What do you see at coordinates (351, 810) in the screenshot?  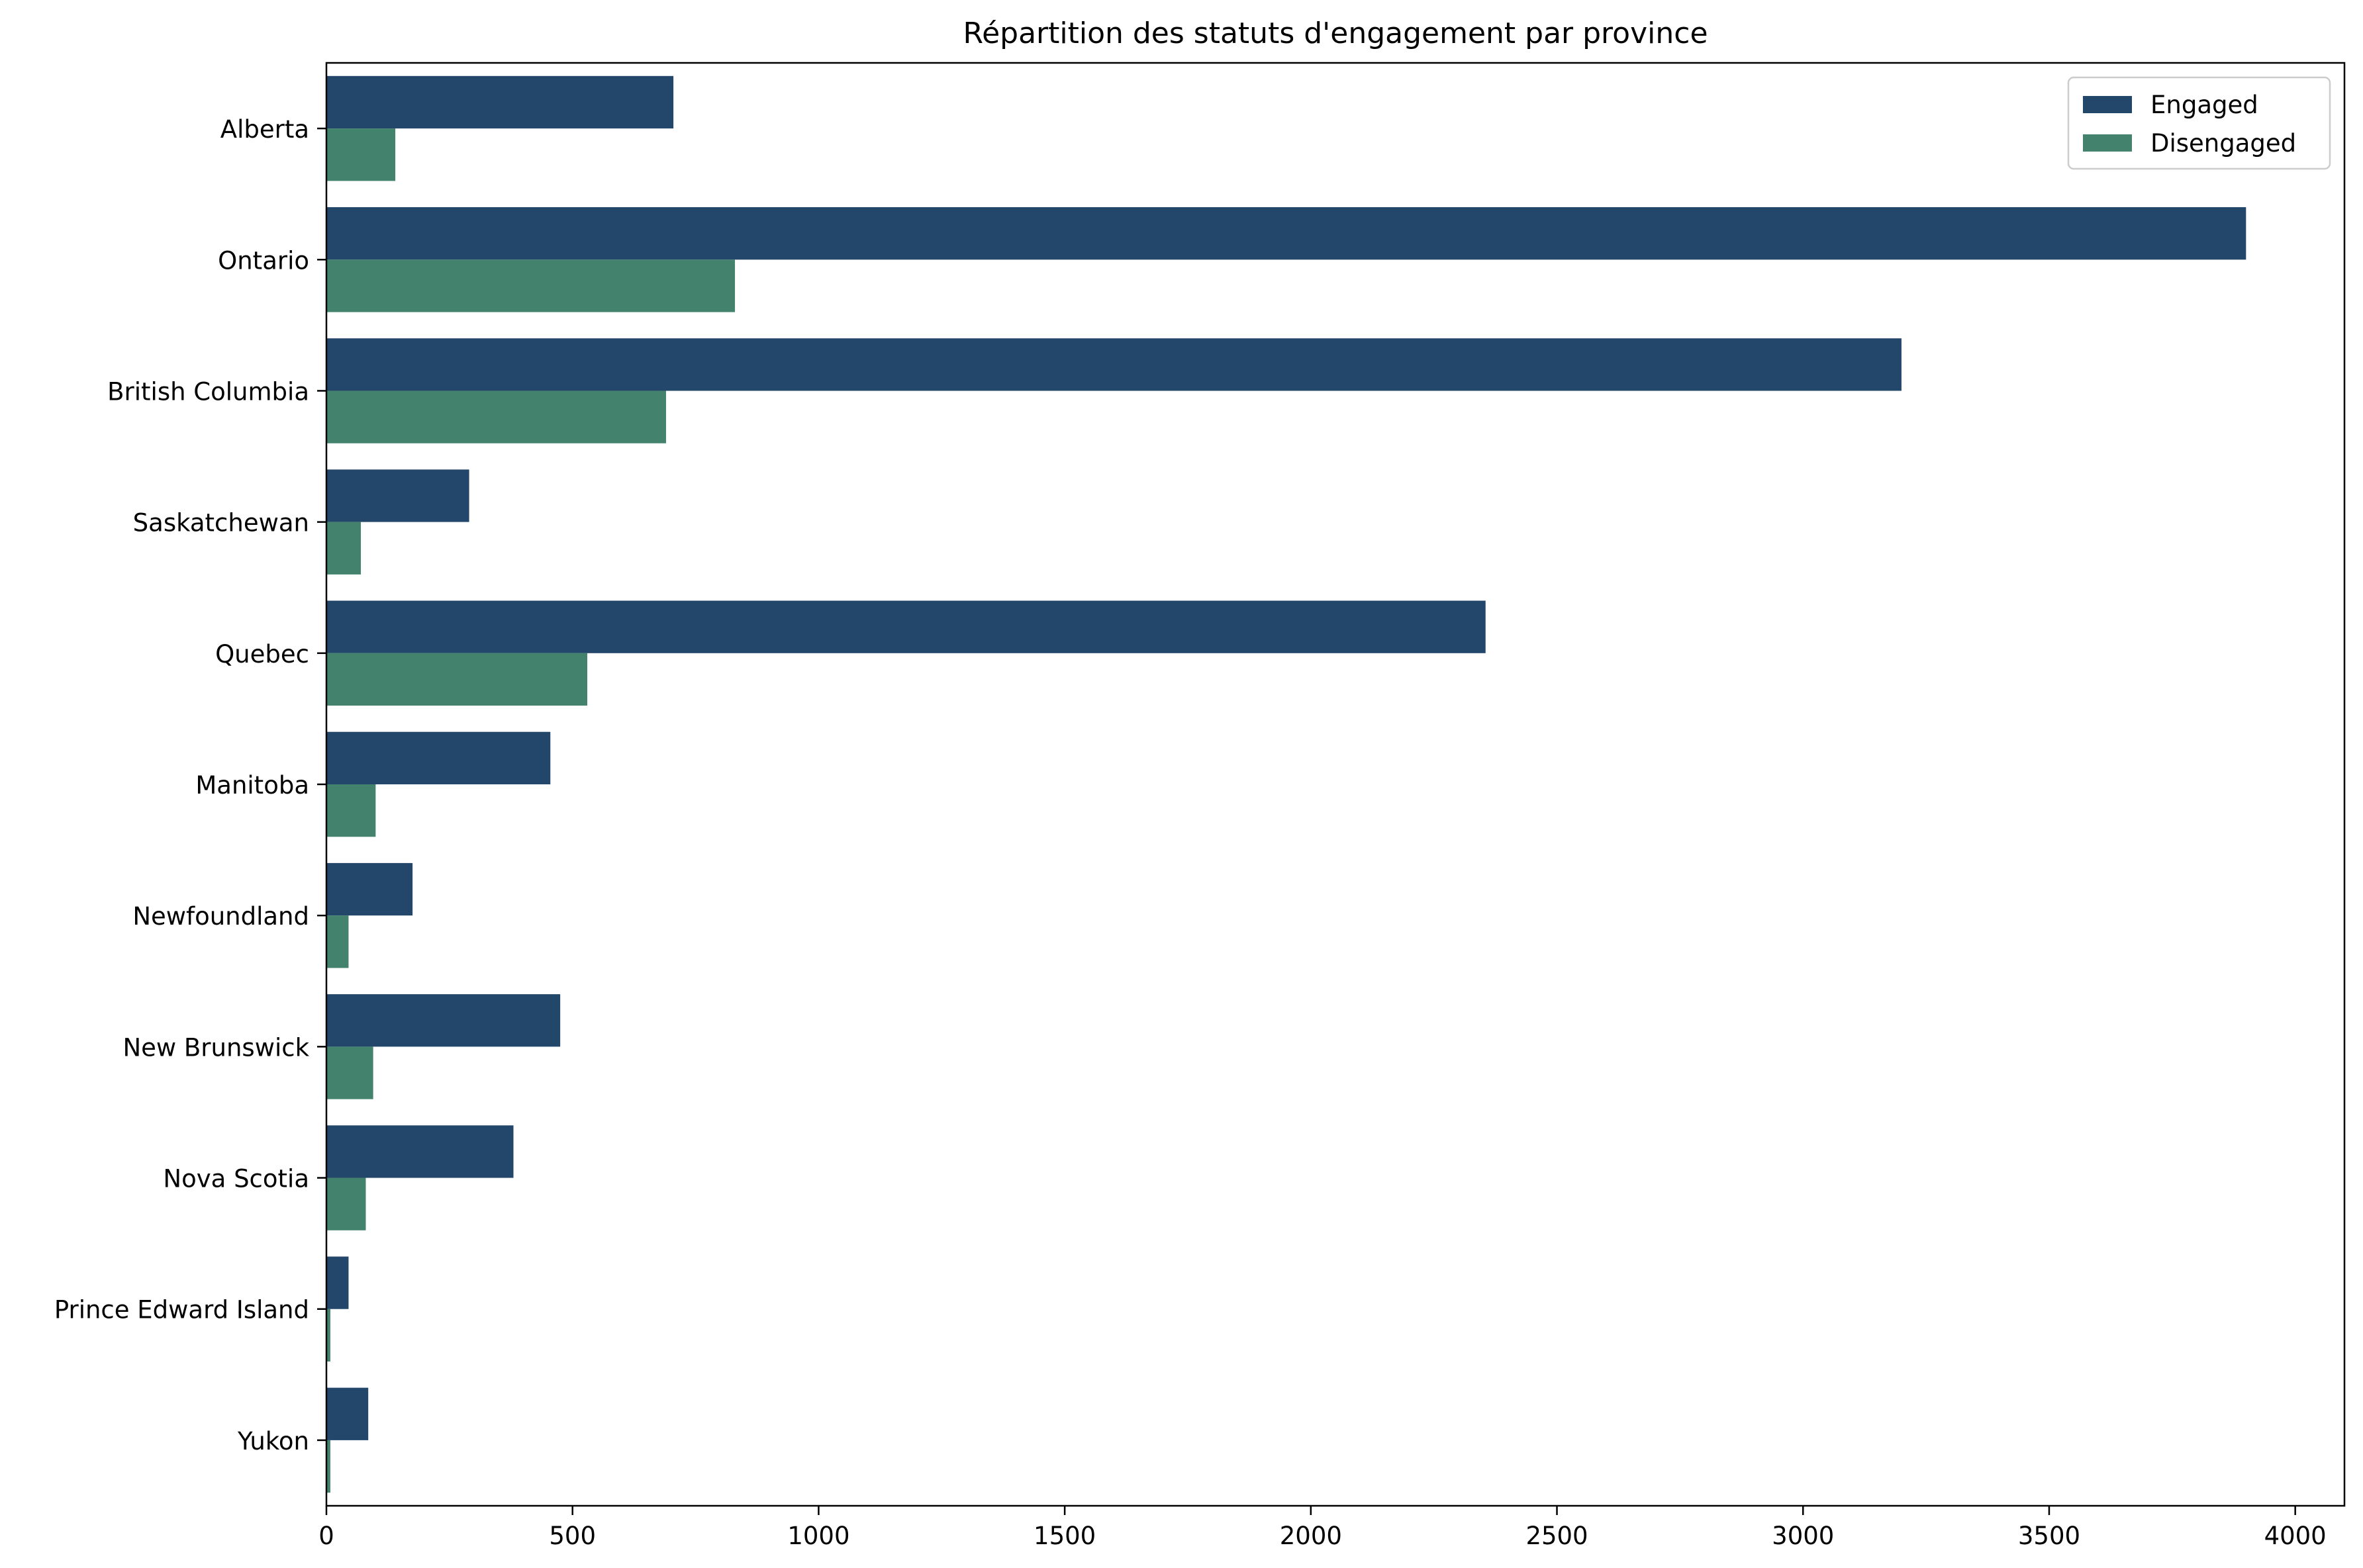 I see `bar-disengaged-manitoba` at bounding box center [351, 810].